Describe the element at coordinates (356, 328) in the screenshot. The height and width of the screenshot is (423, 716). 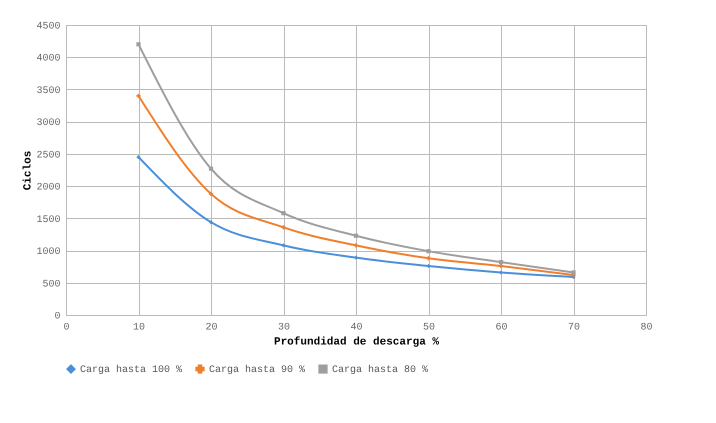
I see `x-tick-label: 40` at that location.